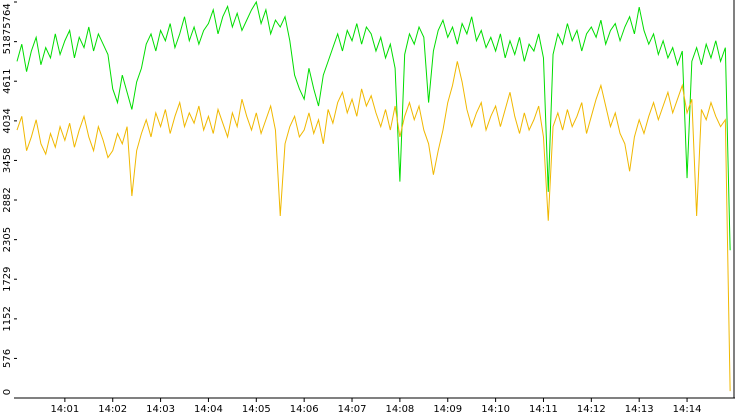 This screenshot has height=415, width=735. Describe the element at coordinates (7, 41) in the screenshot. I see `y-tick-label: 5187` at that location.